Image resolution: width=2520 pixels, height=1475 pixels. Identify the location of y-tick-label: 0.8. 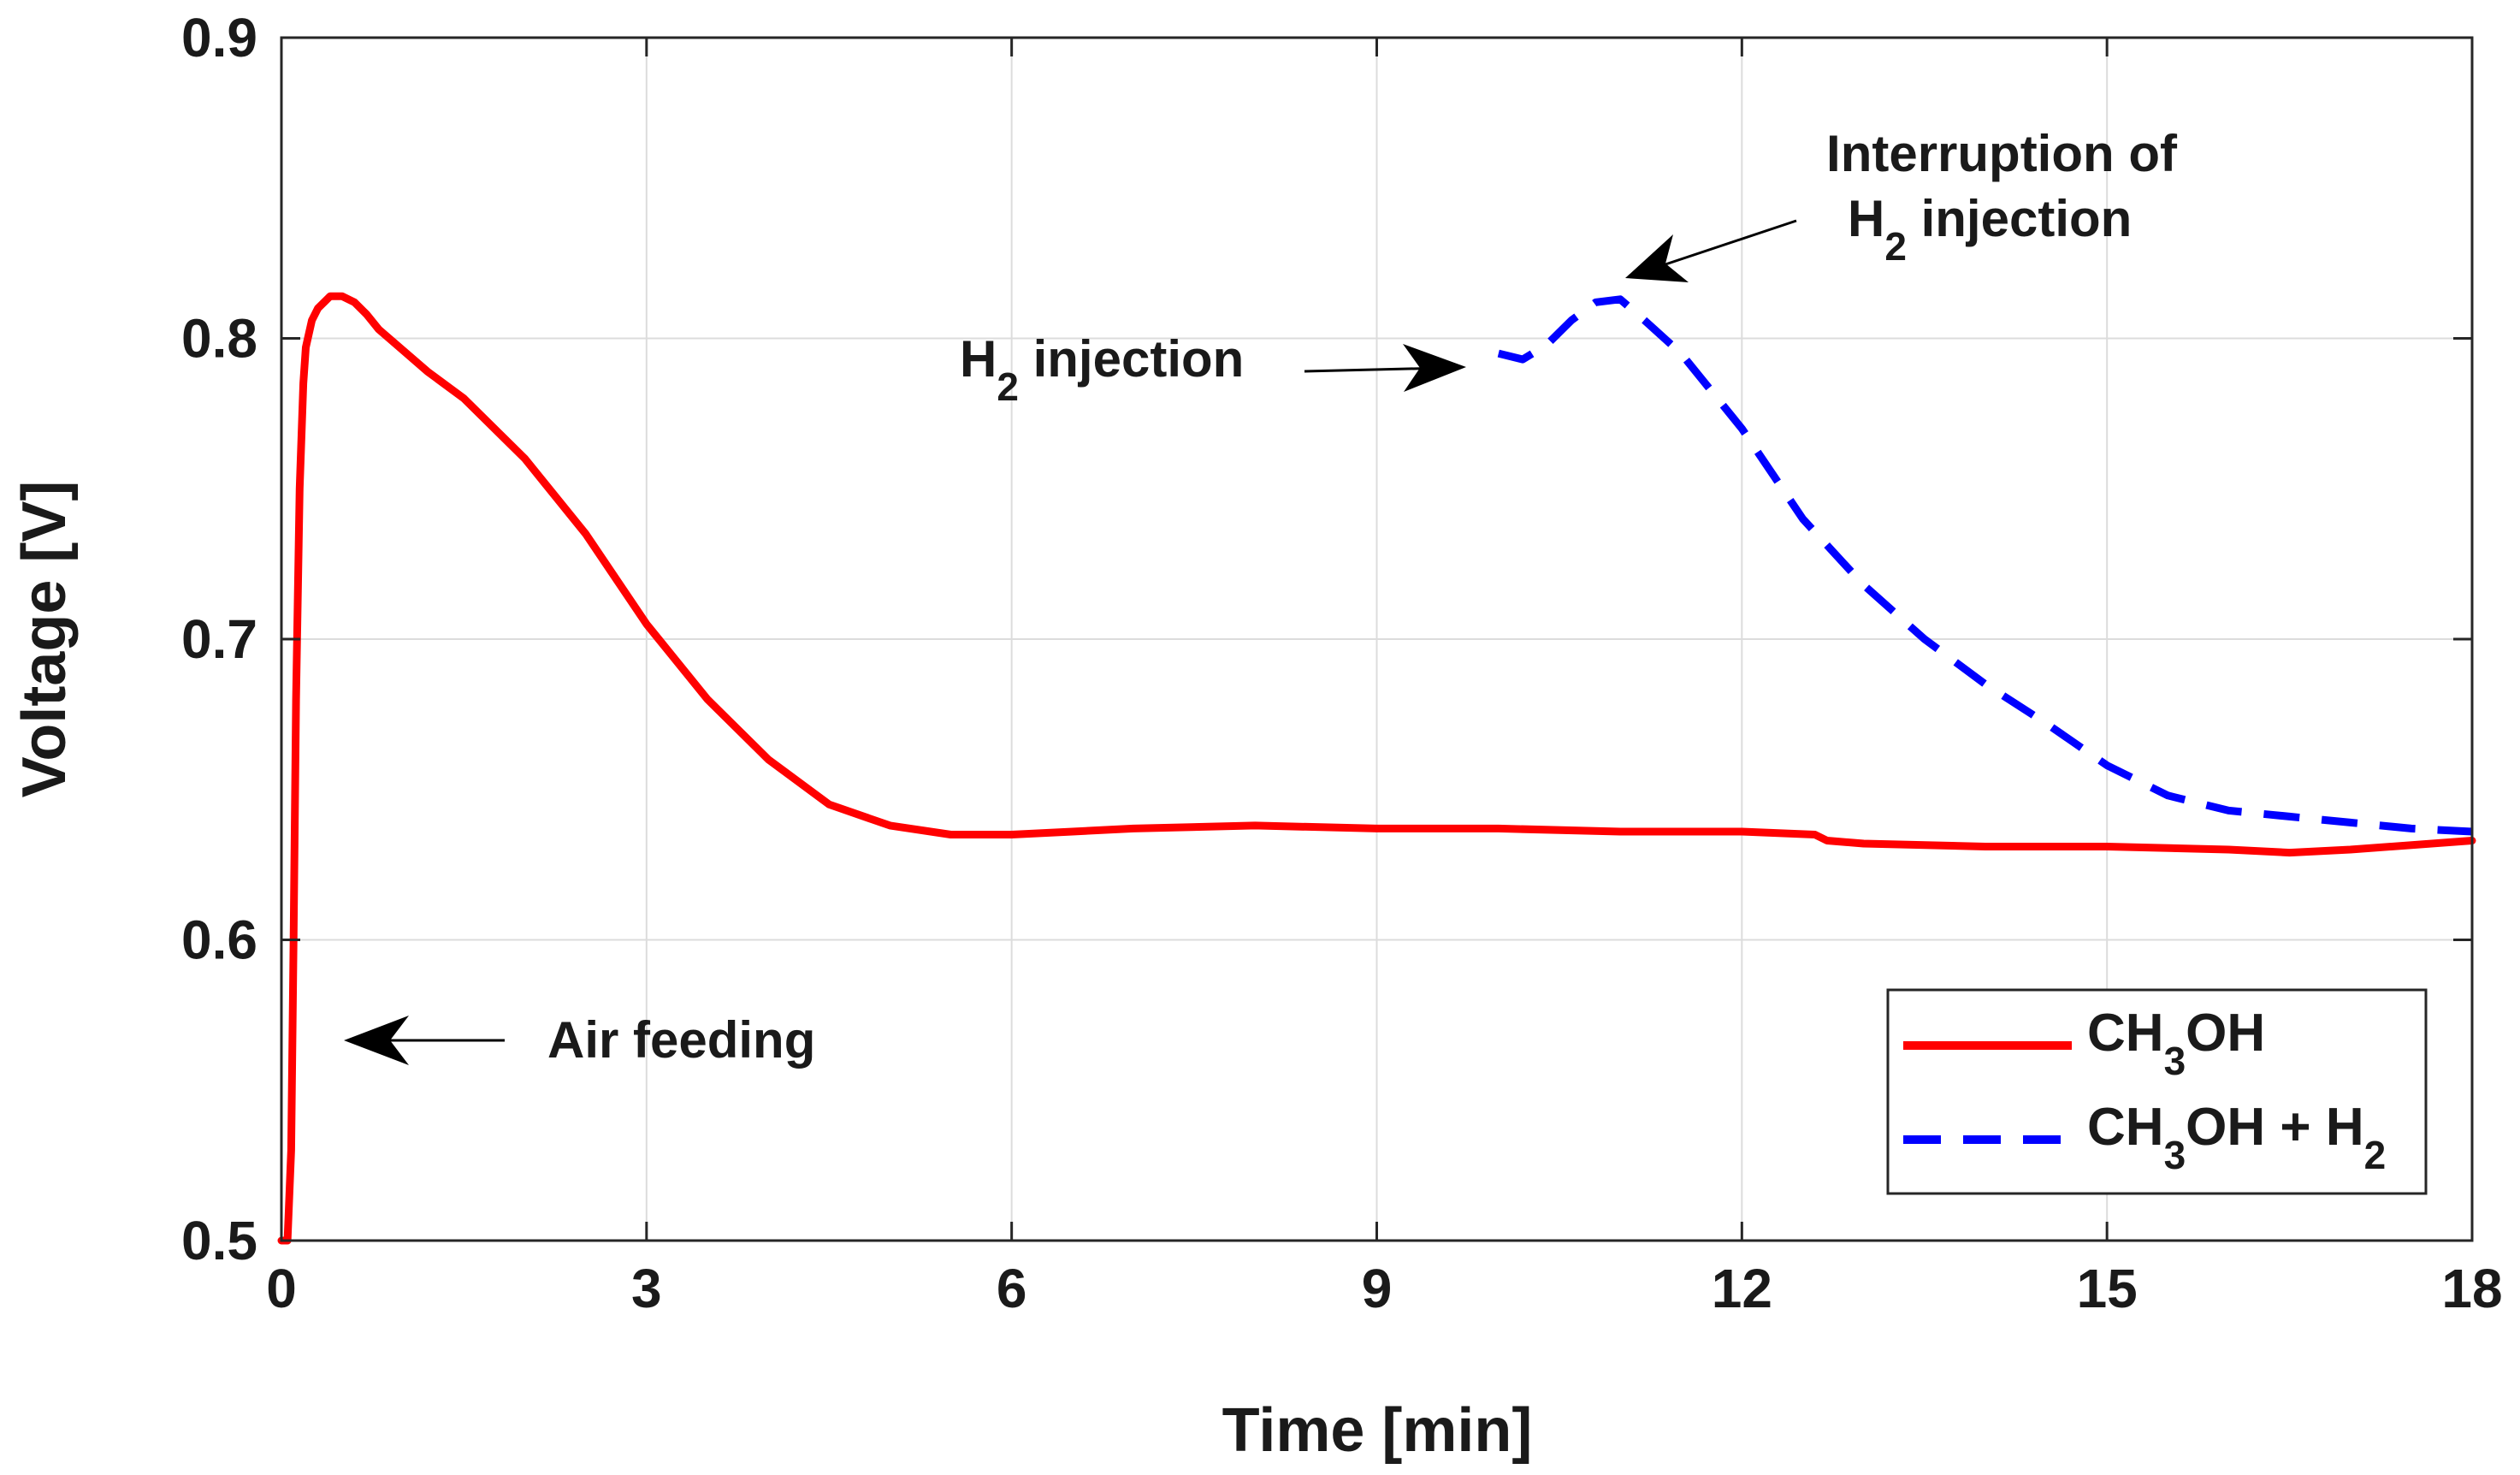
(219, 339).